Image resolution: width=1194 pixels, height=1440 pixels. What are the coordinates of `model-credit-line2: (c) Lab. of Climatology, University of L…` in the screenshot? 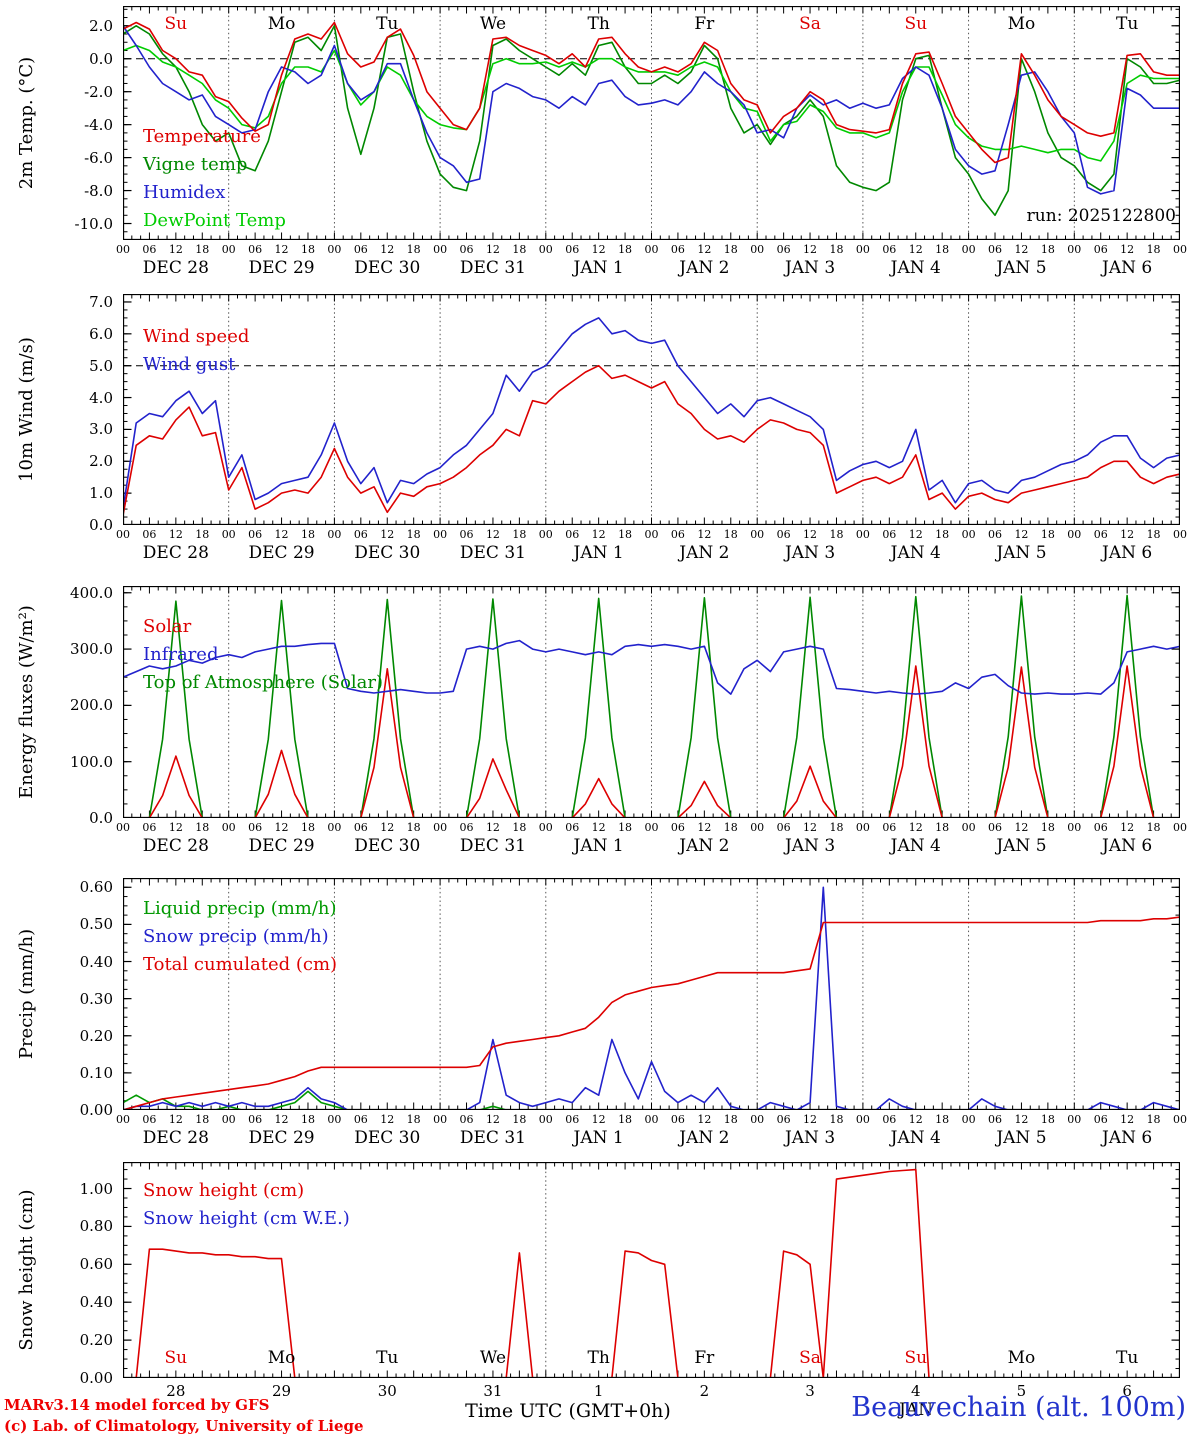 It's located at (184, 1426).